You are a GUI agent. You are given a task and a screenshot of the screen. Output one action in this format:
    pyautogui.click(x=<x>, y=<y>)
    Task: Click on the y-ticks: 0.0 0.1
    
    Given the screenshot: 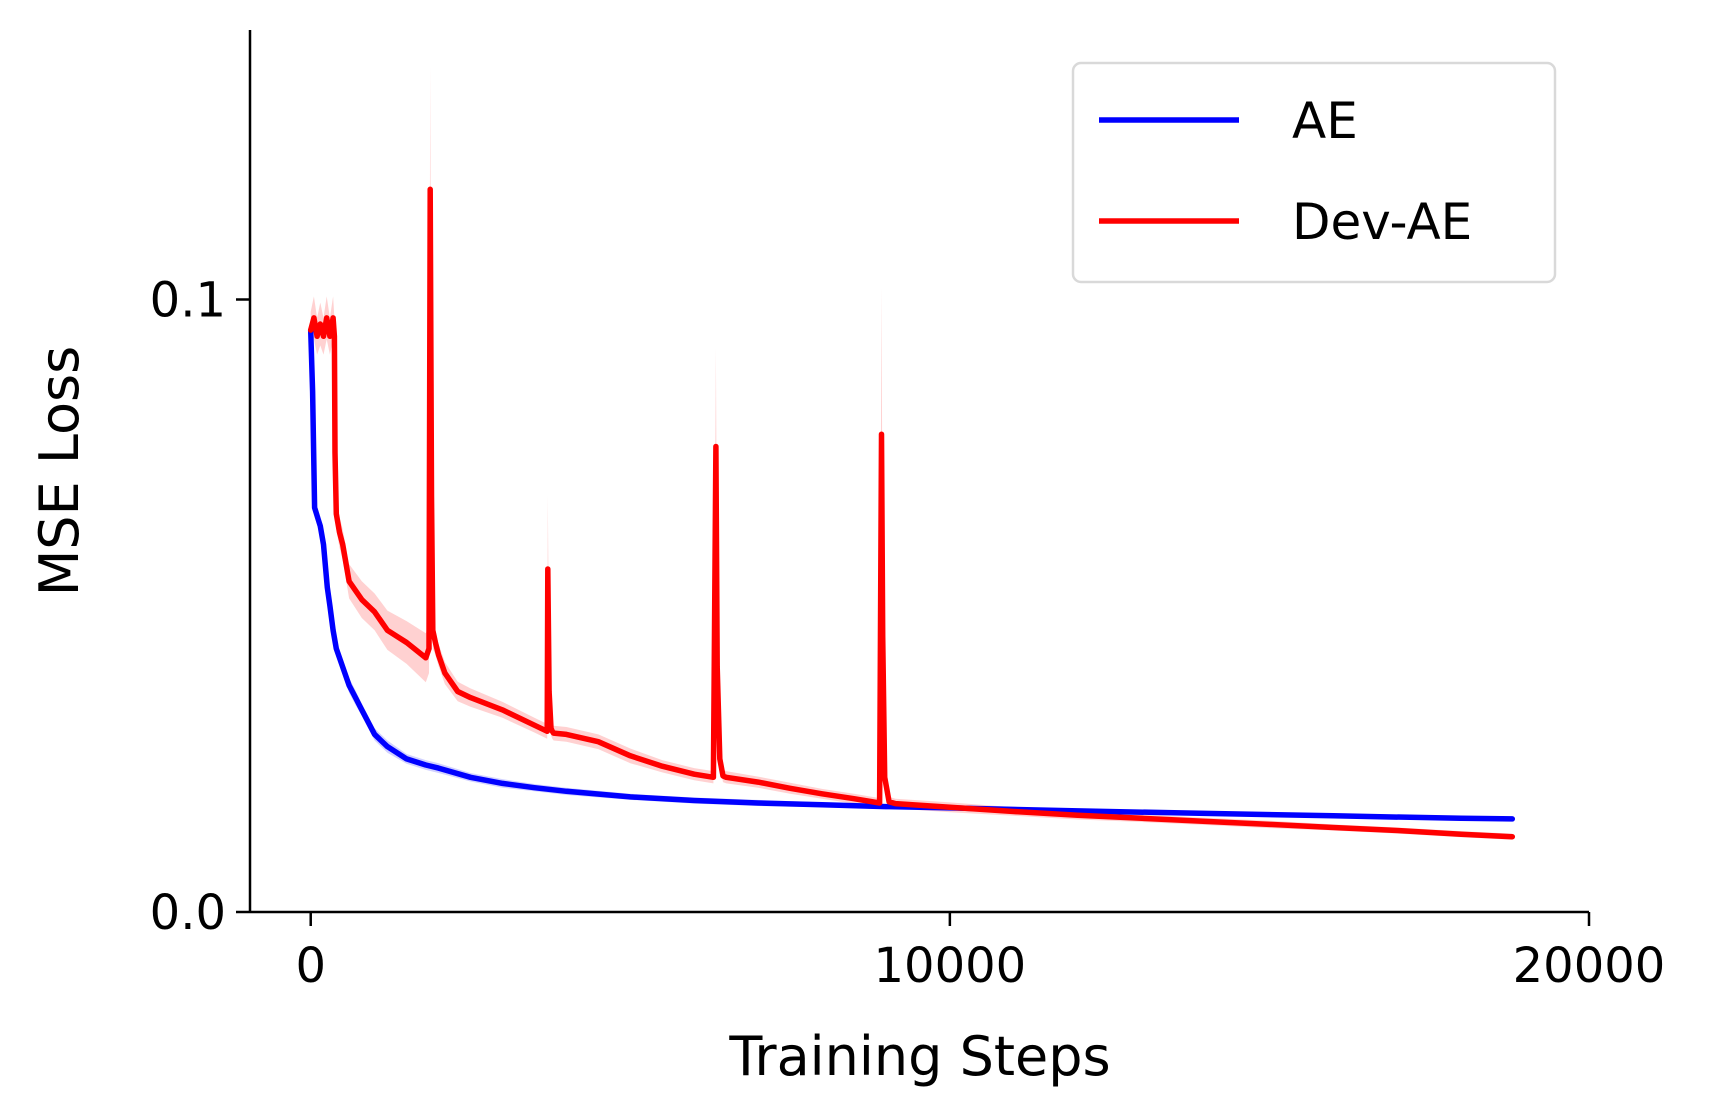 What is the action you would take?
    pyautogui.click(x=200, y=607)
    